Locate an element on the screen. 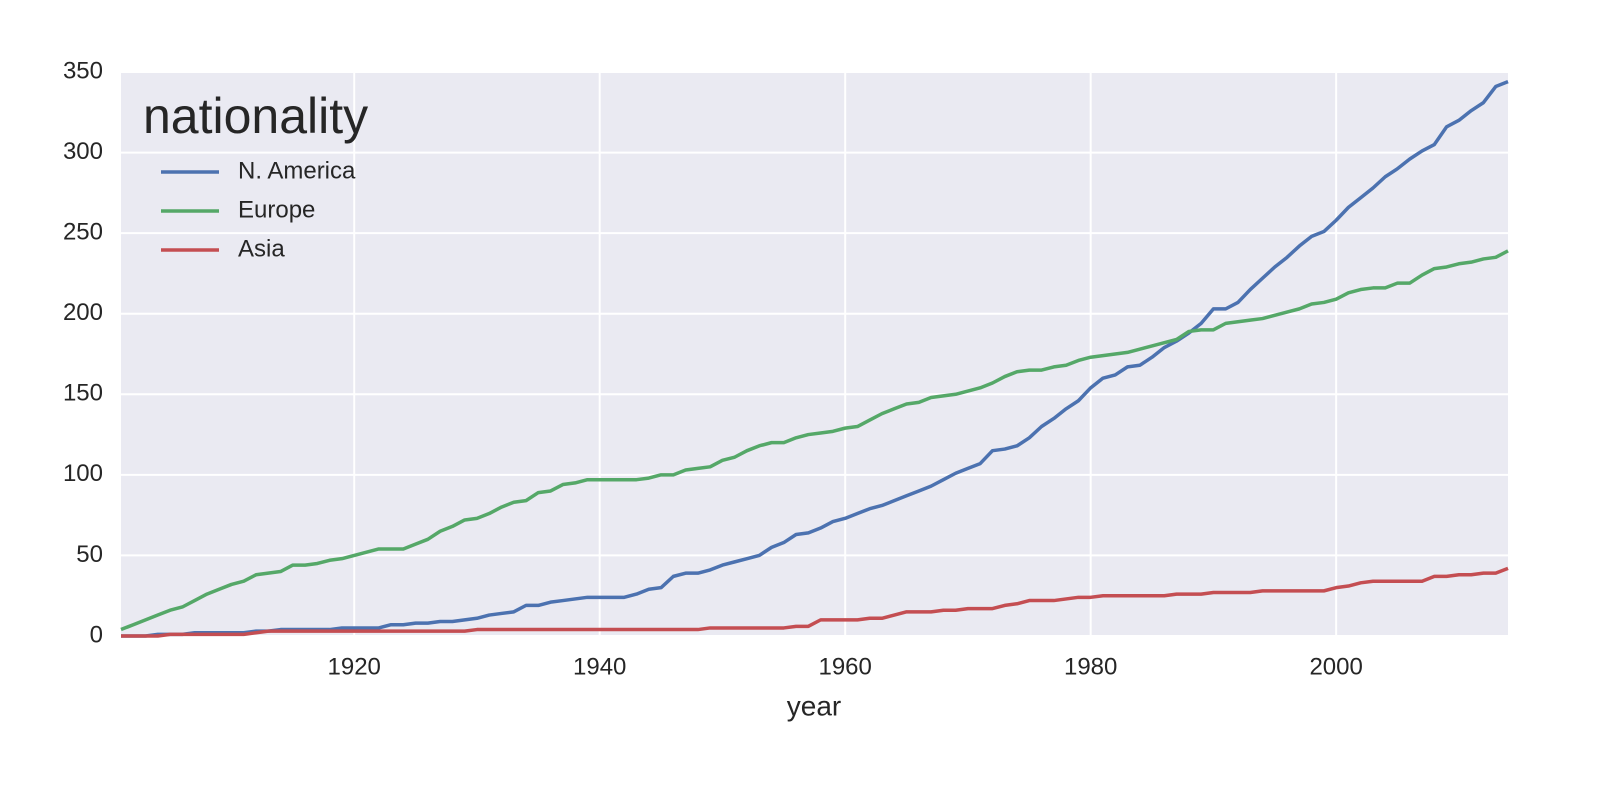 The height and width of the screenshot is (800, 1600). y-tick-label: 300 is located at coordinates (83, 151).